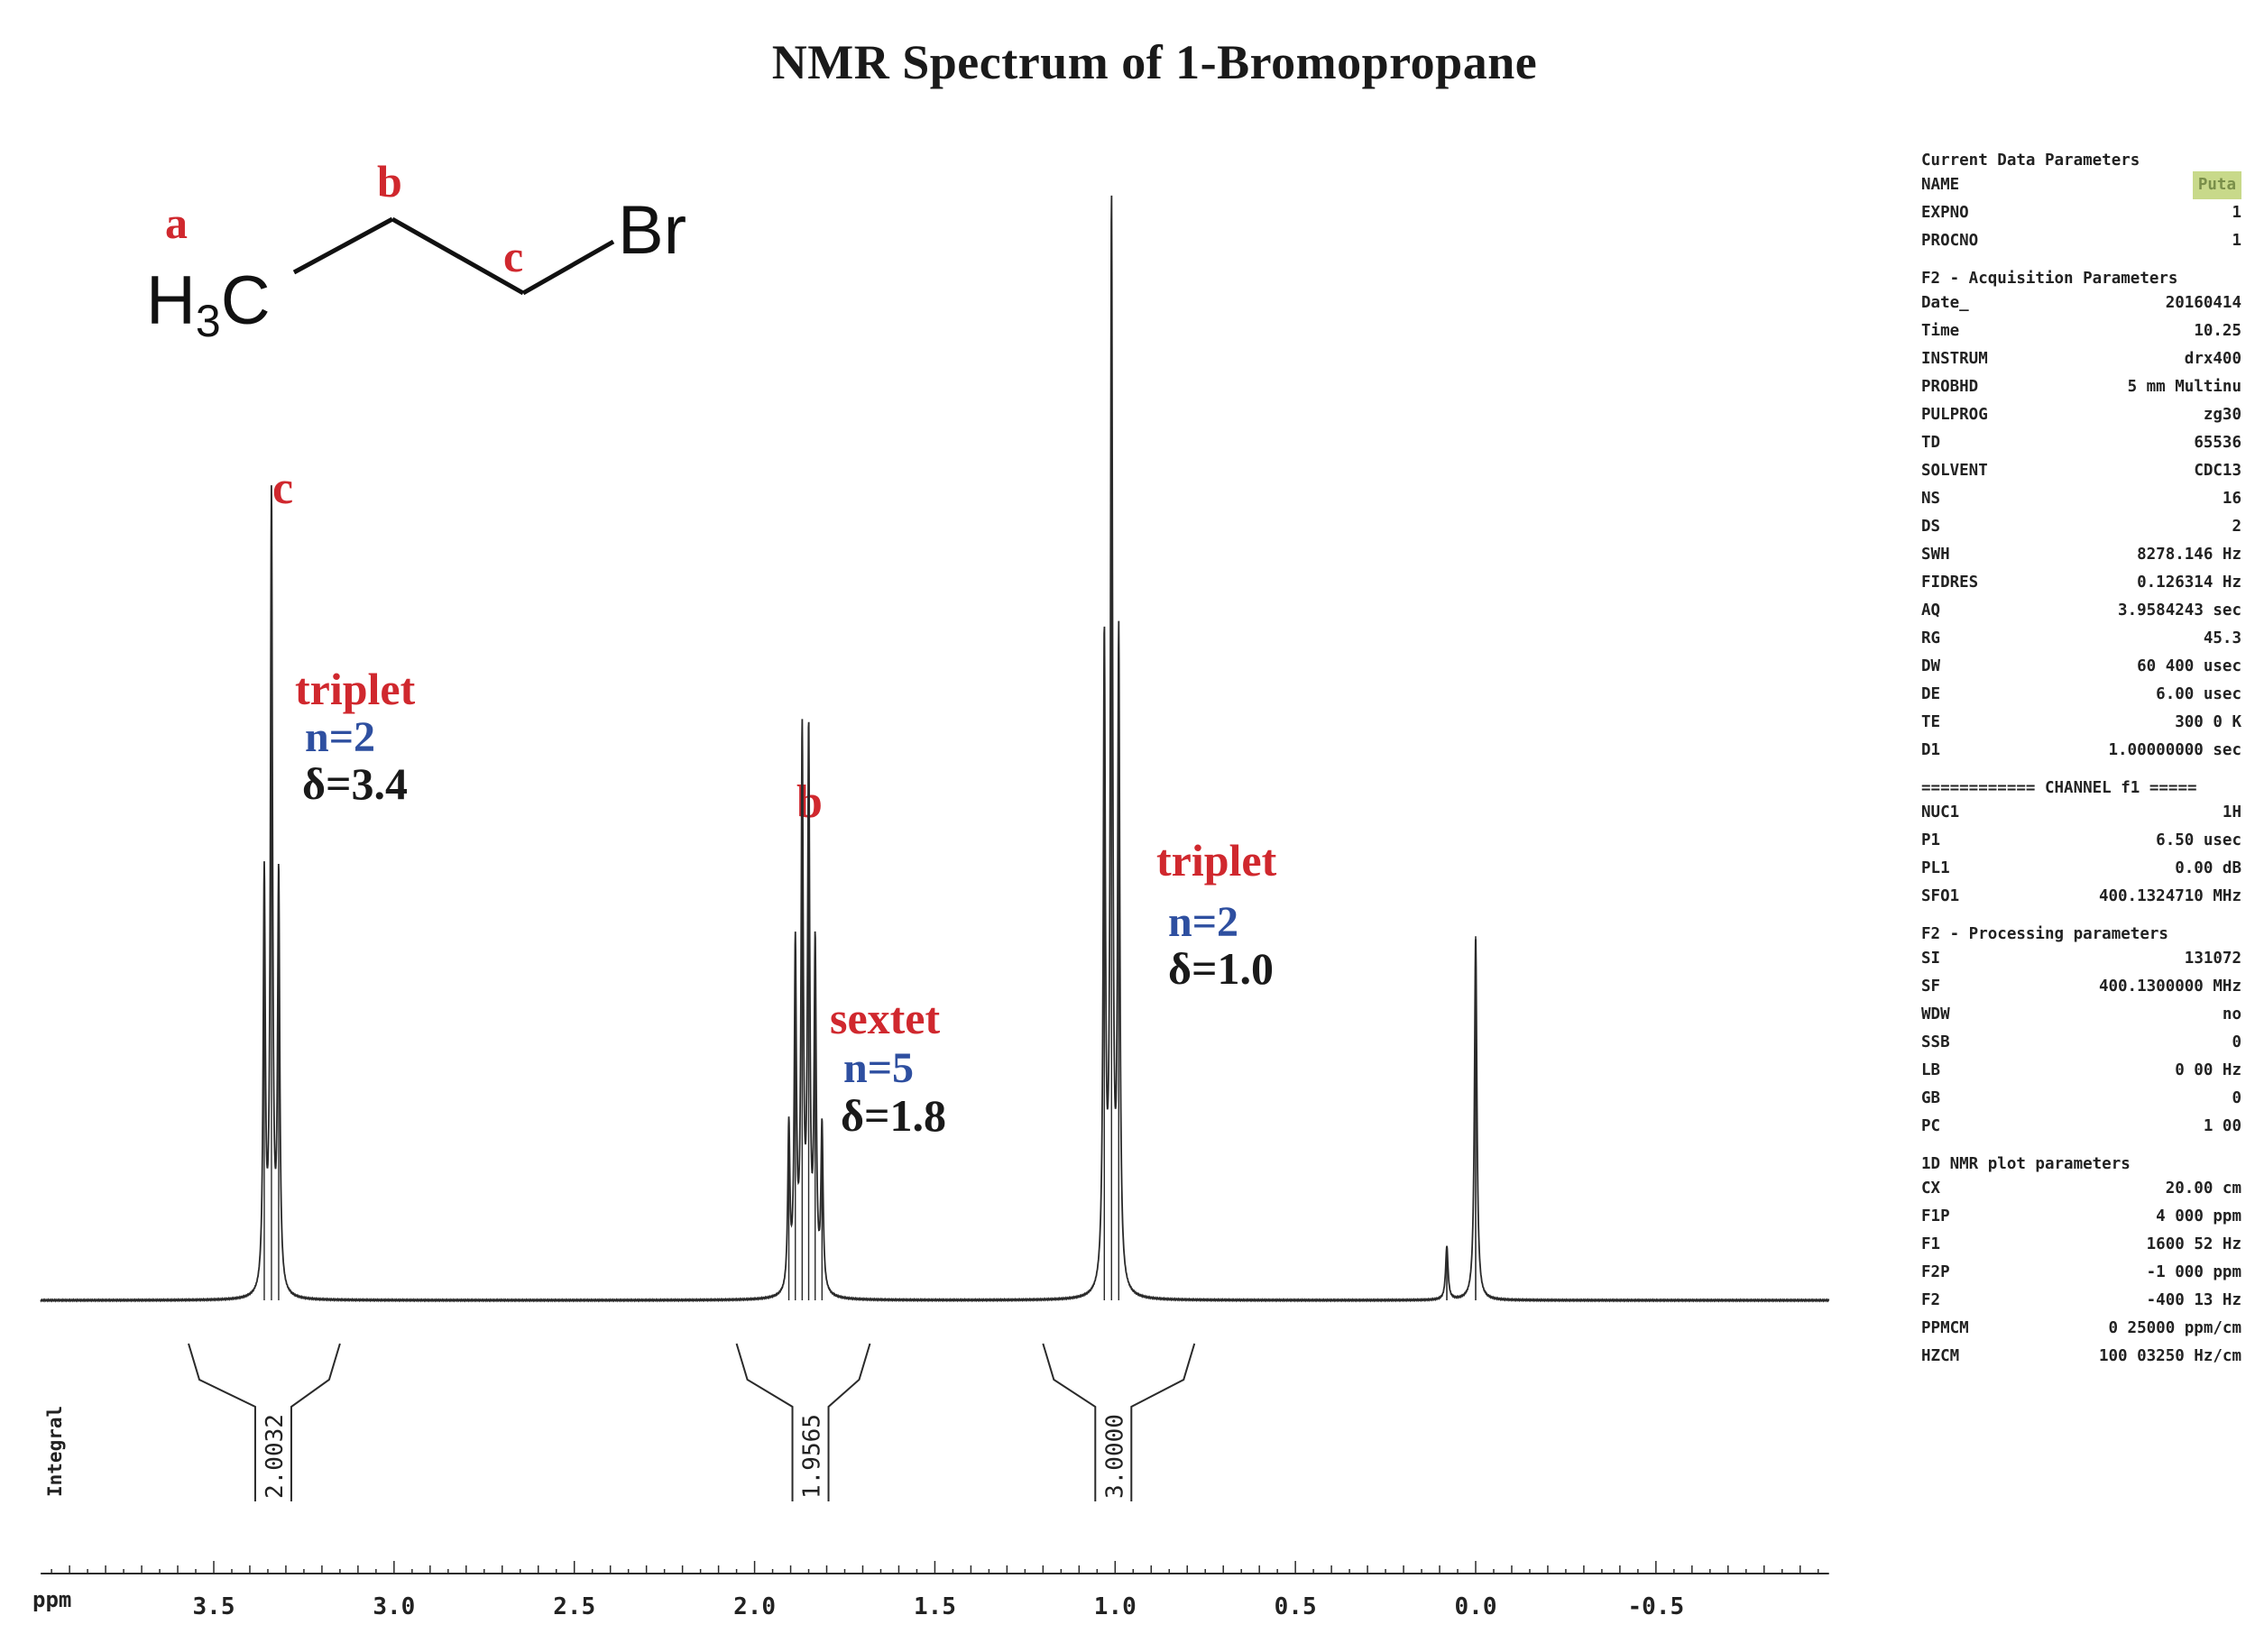  Describe the element at coordinates (208, 304) in the screenshot. I see `methyl-group-label: H3C` at that location.